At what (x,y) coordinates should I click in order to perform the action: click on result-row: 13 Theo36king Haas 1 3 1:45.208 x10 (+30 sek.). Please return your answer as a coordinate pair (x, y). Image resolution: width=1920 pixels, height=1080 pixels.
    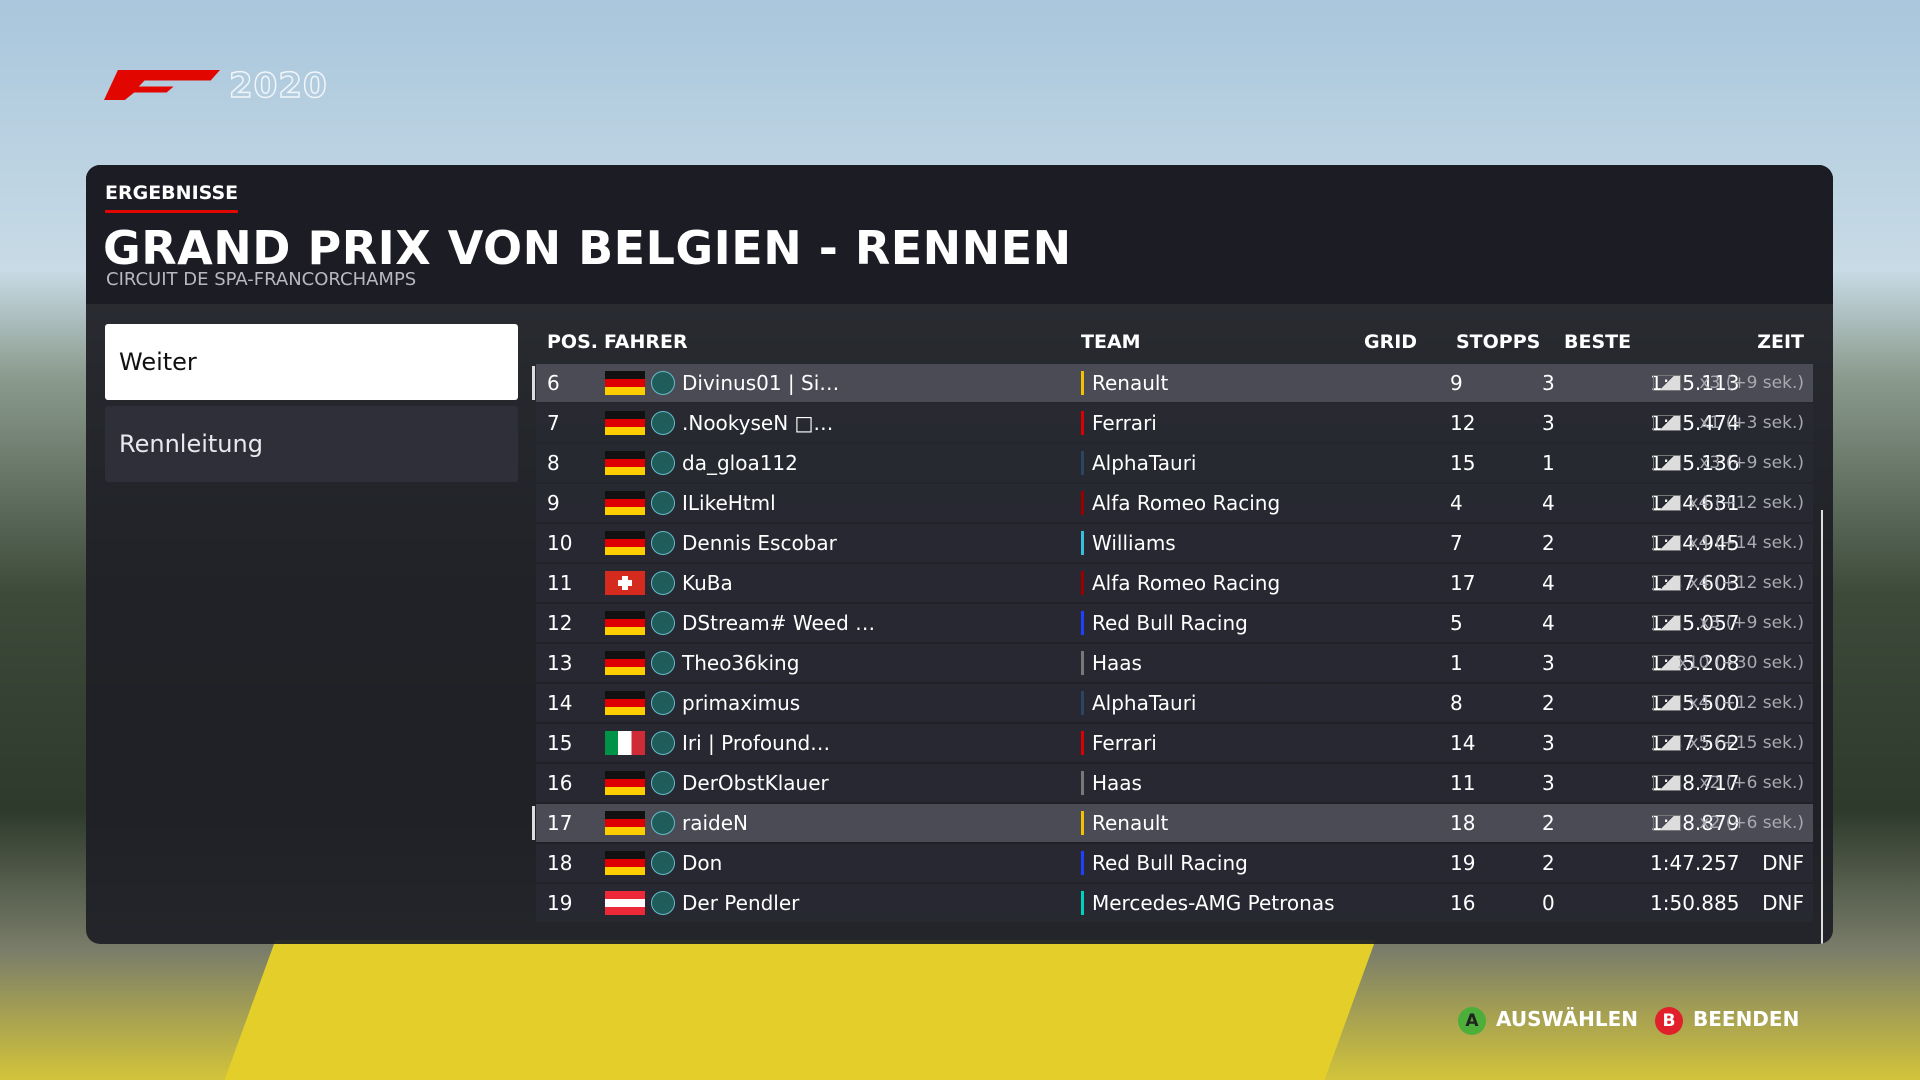
    Looking at the image, I should click on (1174, 663).